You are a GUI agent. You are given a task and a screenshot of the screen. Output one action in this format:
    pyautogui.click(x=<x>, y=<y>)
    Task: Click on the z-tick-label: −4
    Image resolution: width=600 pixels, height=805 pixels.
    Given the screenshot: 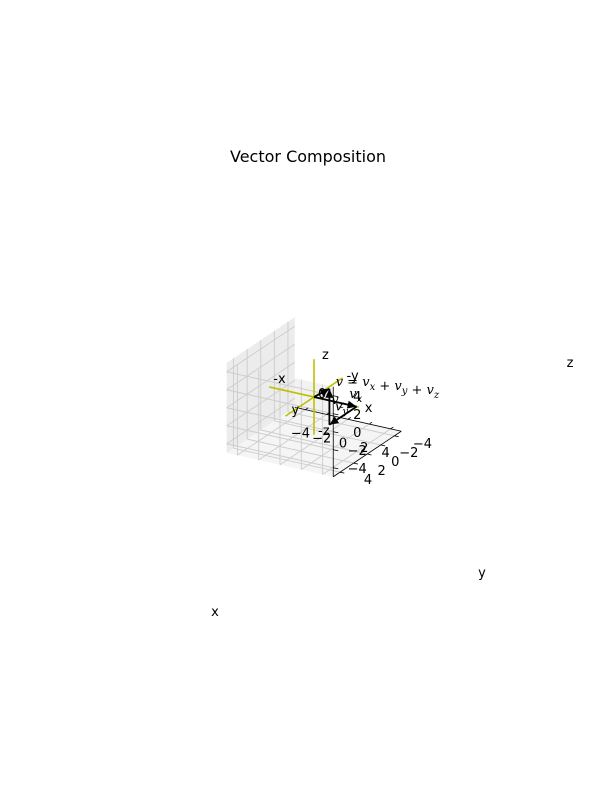 What is the action you would take?
    pyautogui.click(x=357, y=469)
    